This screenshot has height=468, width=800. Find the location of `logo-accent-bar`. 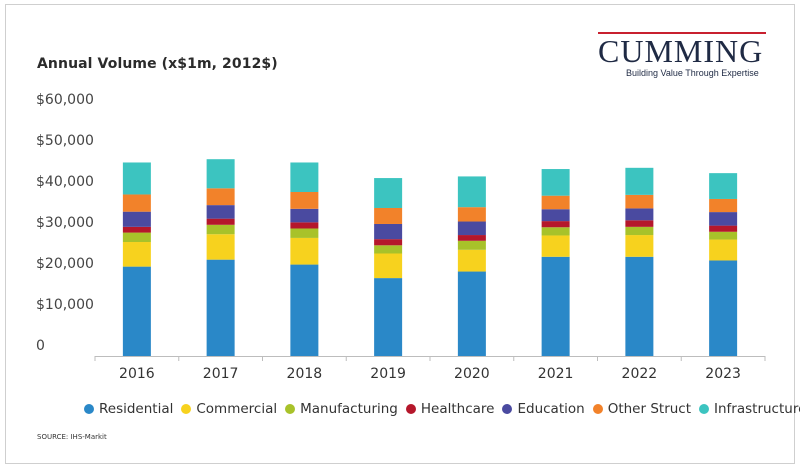

logo-accent-bar is located at coordinates (682, 33).